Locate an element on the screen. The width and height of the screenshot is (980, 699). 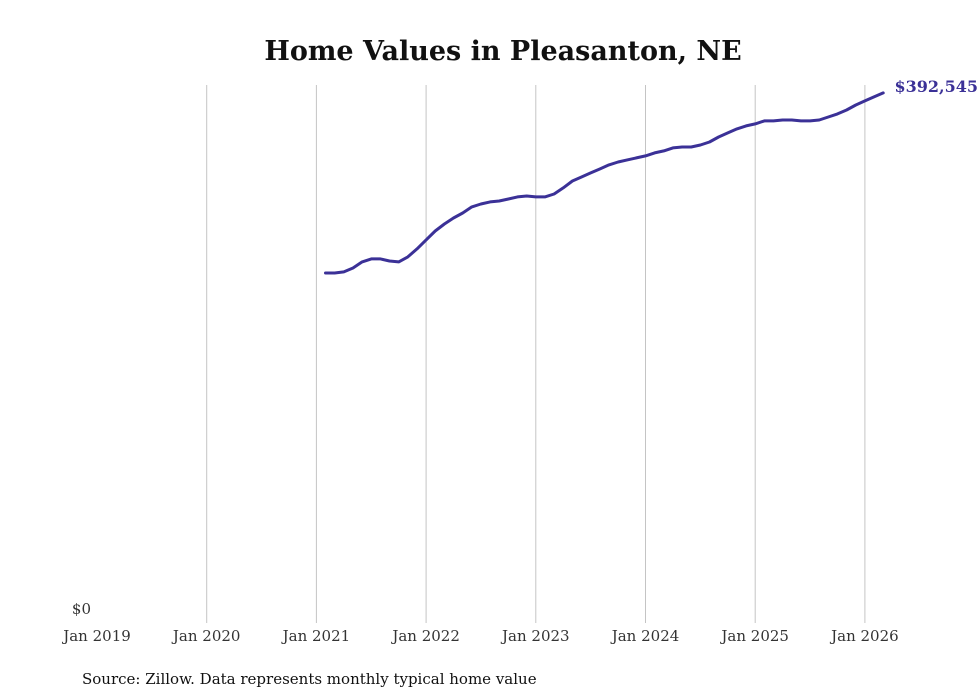
x-tick-label: Jan 2026 is located at coordinates (864, 636).